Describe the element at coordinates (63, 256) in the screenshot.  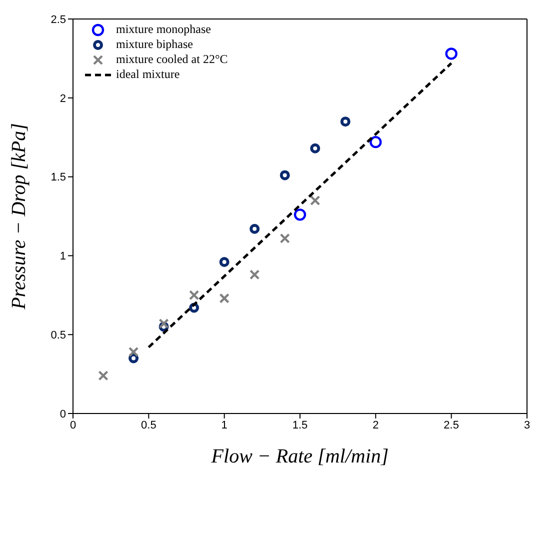
I see `y-tick-label: 1` at that location.